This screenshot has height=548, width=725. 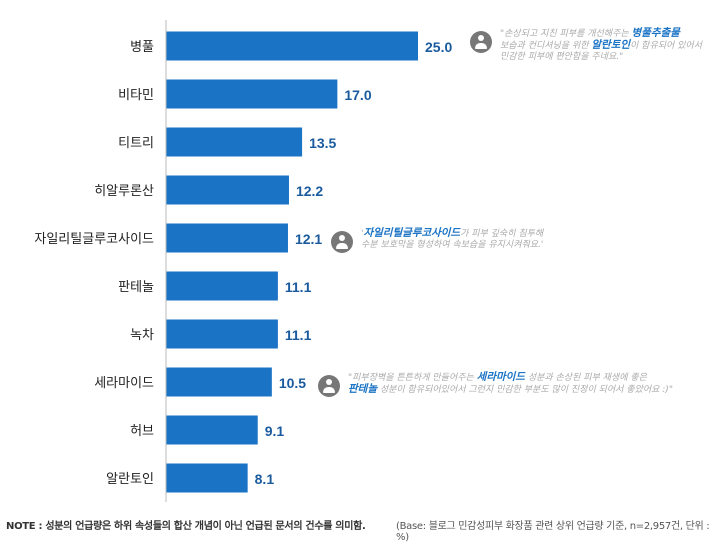 What do you see at coordinates (655, 33) in the screenshot?
I see `quote-highlight: 병풀추출물` at bounding box center [655, 33].